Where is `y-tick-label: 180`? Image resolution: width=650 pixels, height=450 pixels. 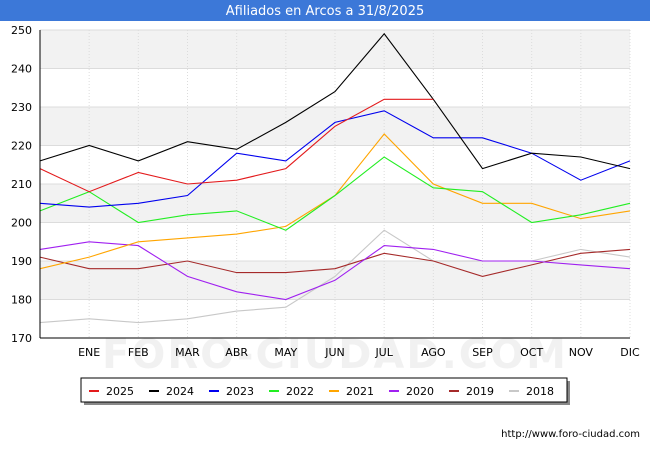 y-tick-label: 180 is located at coordinates (21, 300).